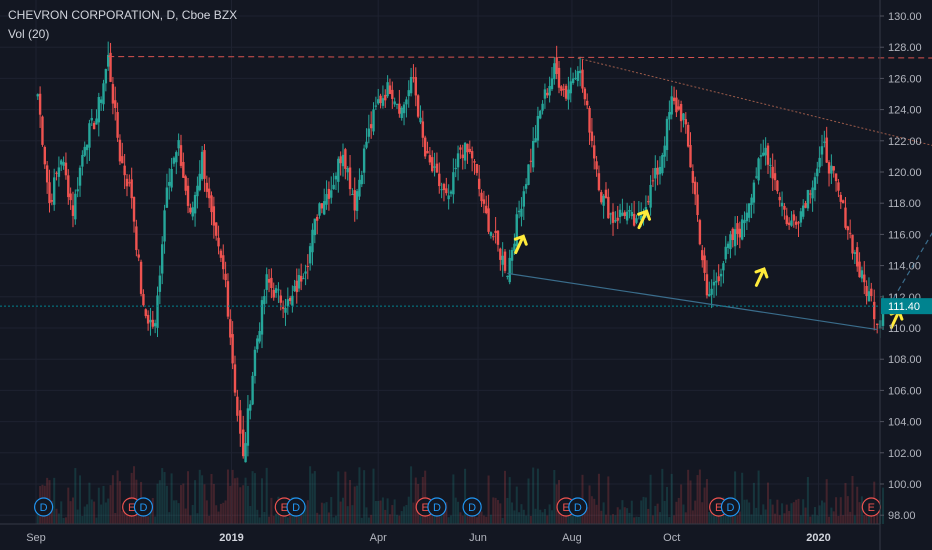 The width and height of the screenshot is (932, 550). Describe the element at coordinates (520, 244) in the screenshot. I see `arrow-shape` at that location.